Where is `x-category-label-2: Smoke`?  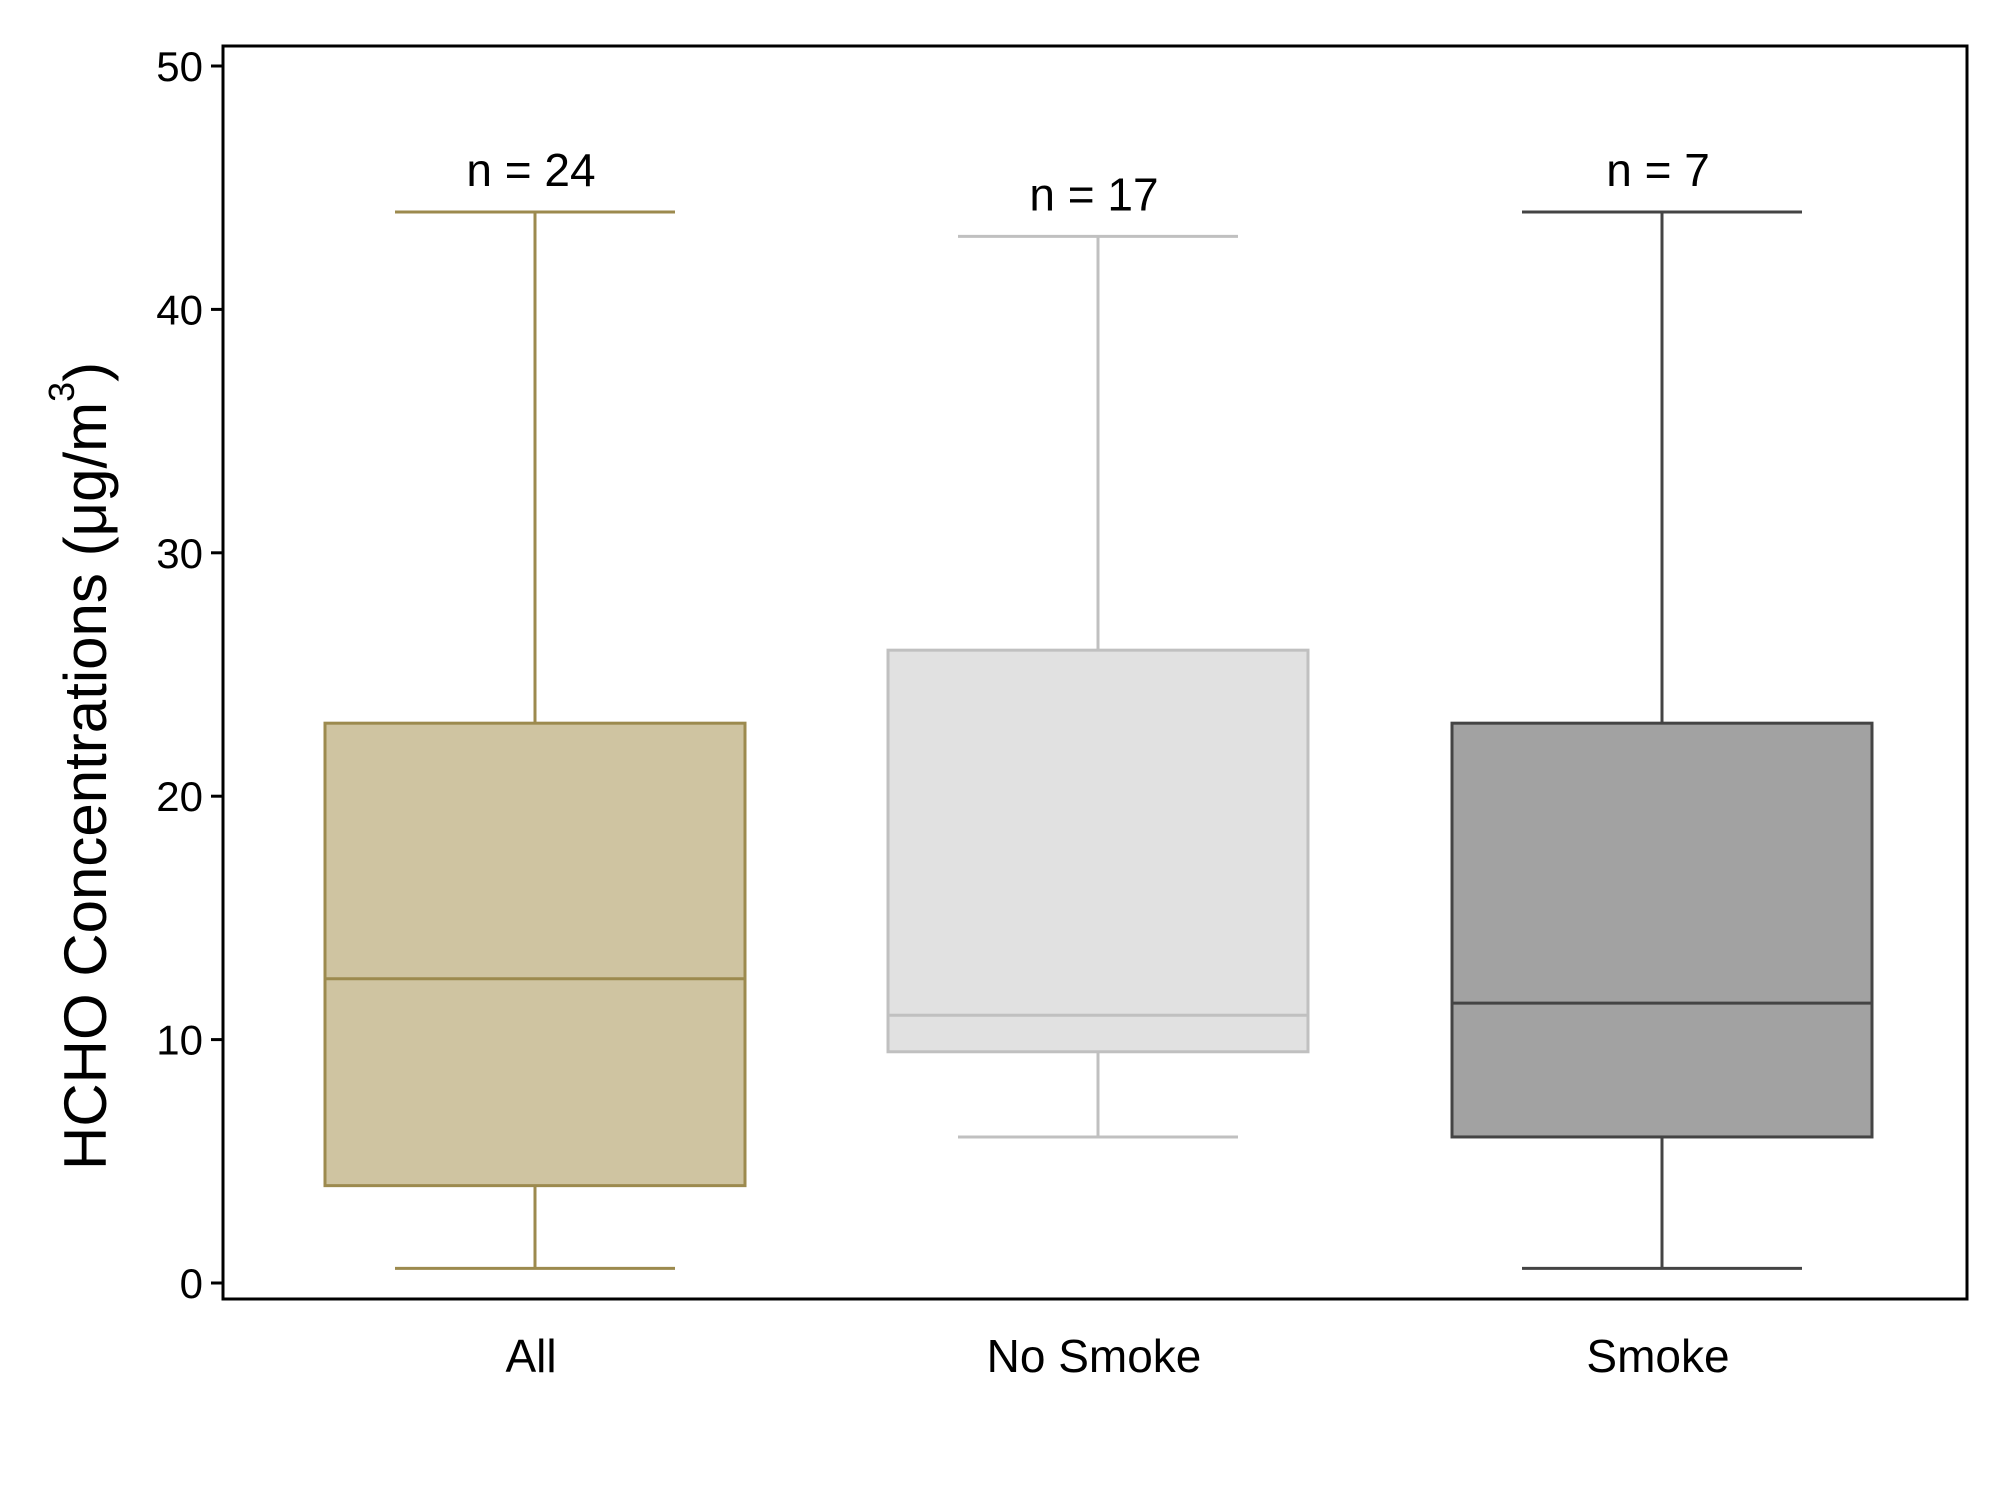 x-category-label-2: Smoke is located at coordinates (1657, 1356).